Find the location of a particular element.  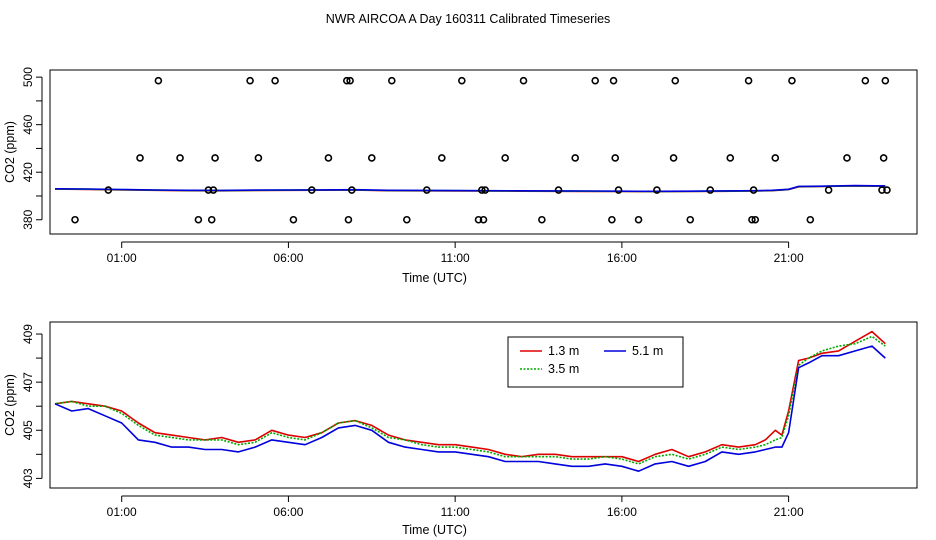

legend-box is located at coordinates (595, 362).